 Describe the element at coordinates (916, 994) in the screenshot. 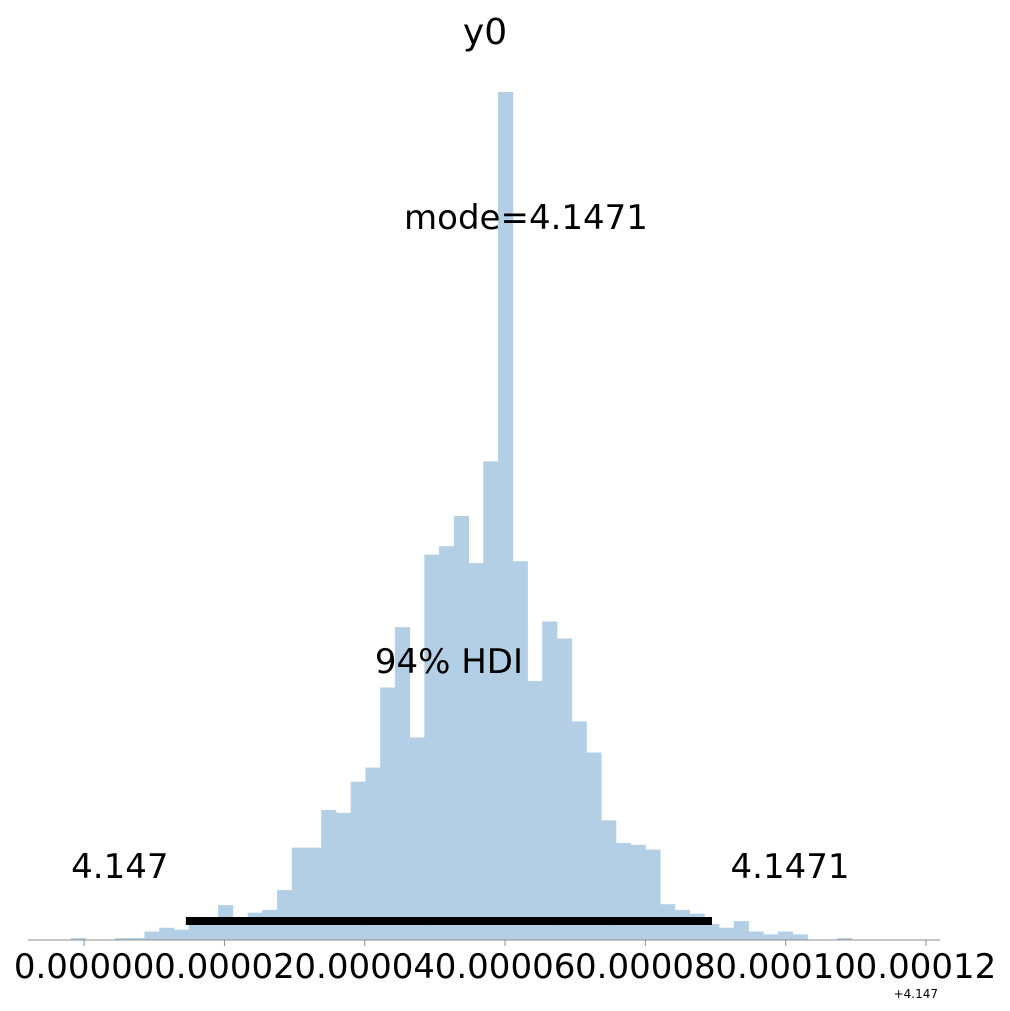

I see `x-offset-label: +4.147` at that location.